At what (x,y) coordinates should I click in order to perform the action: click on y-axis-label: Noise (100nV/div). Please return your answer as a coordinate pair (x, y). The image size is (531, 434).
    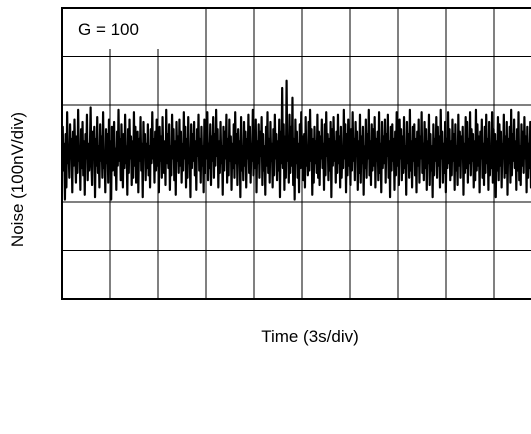
    Looking at the image, I should click on (17, 179).